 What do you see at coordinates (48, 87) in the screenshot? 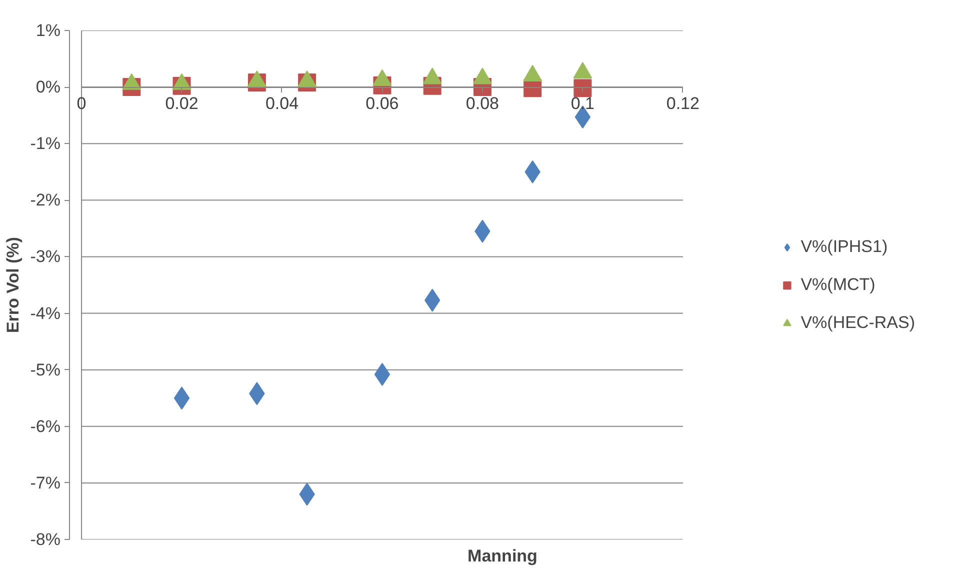
I see `y-tick-label: 0%` at bounding box center [48, 87].